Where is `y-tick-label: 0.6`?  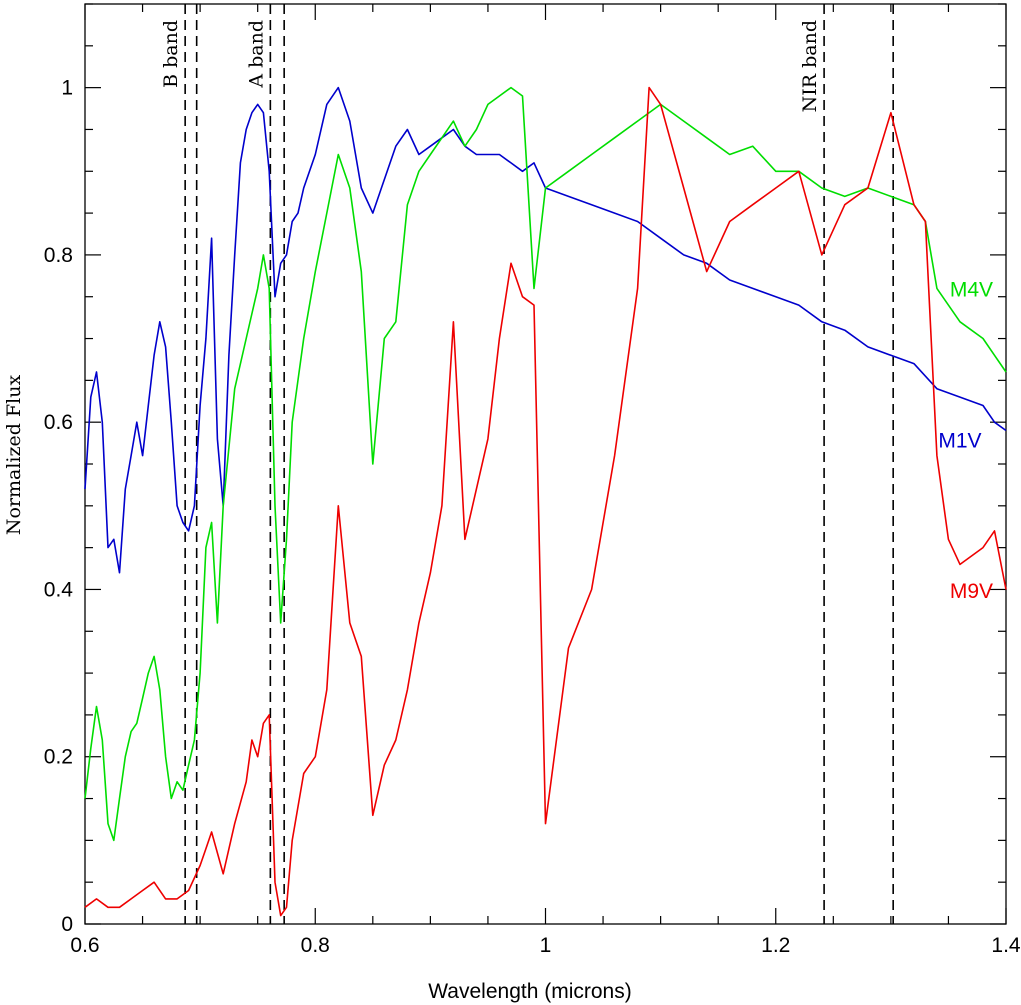
y-tick-label: 0.6 is located at coordinates (58, 422).